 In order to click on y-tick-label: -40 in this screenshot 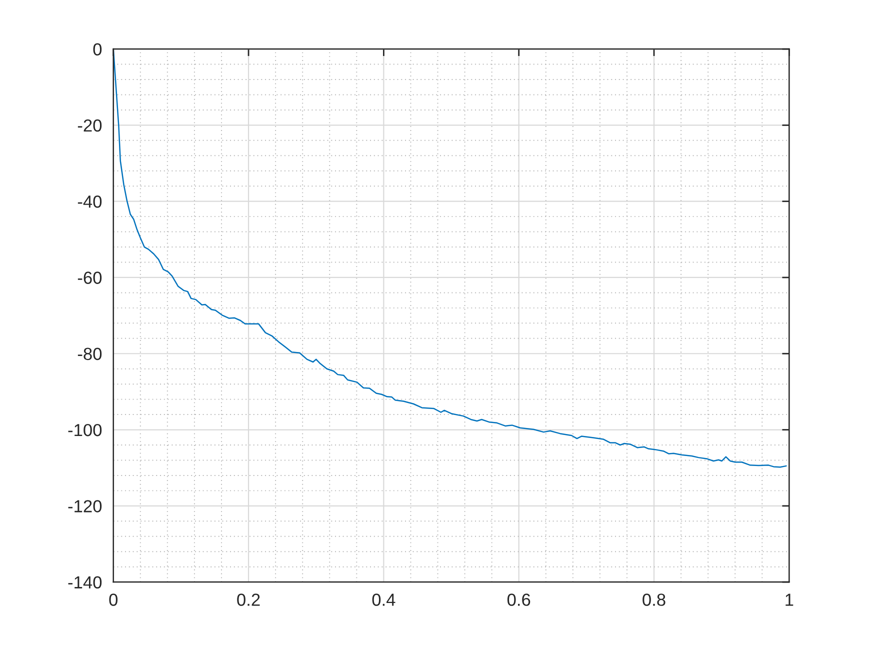, I will do `click(90, 202)`.